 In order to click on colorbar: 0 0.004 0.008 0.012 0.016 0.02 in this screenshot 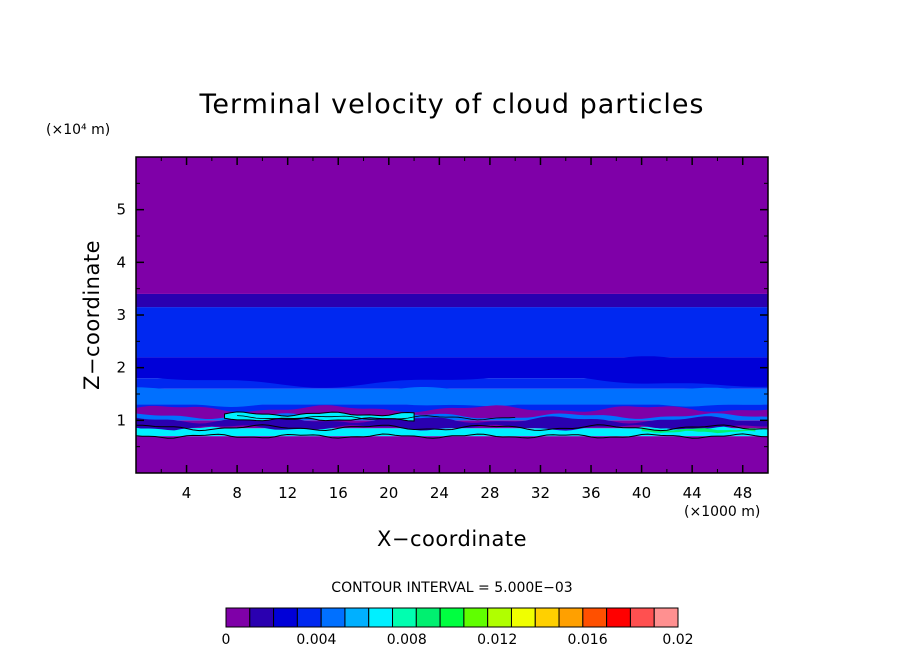, I will do `click(458, 627)`.